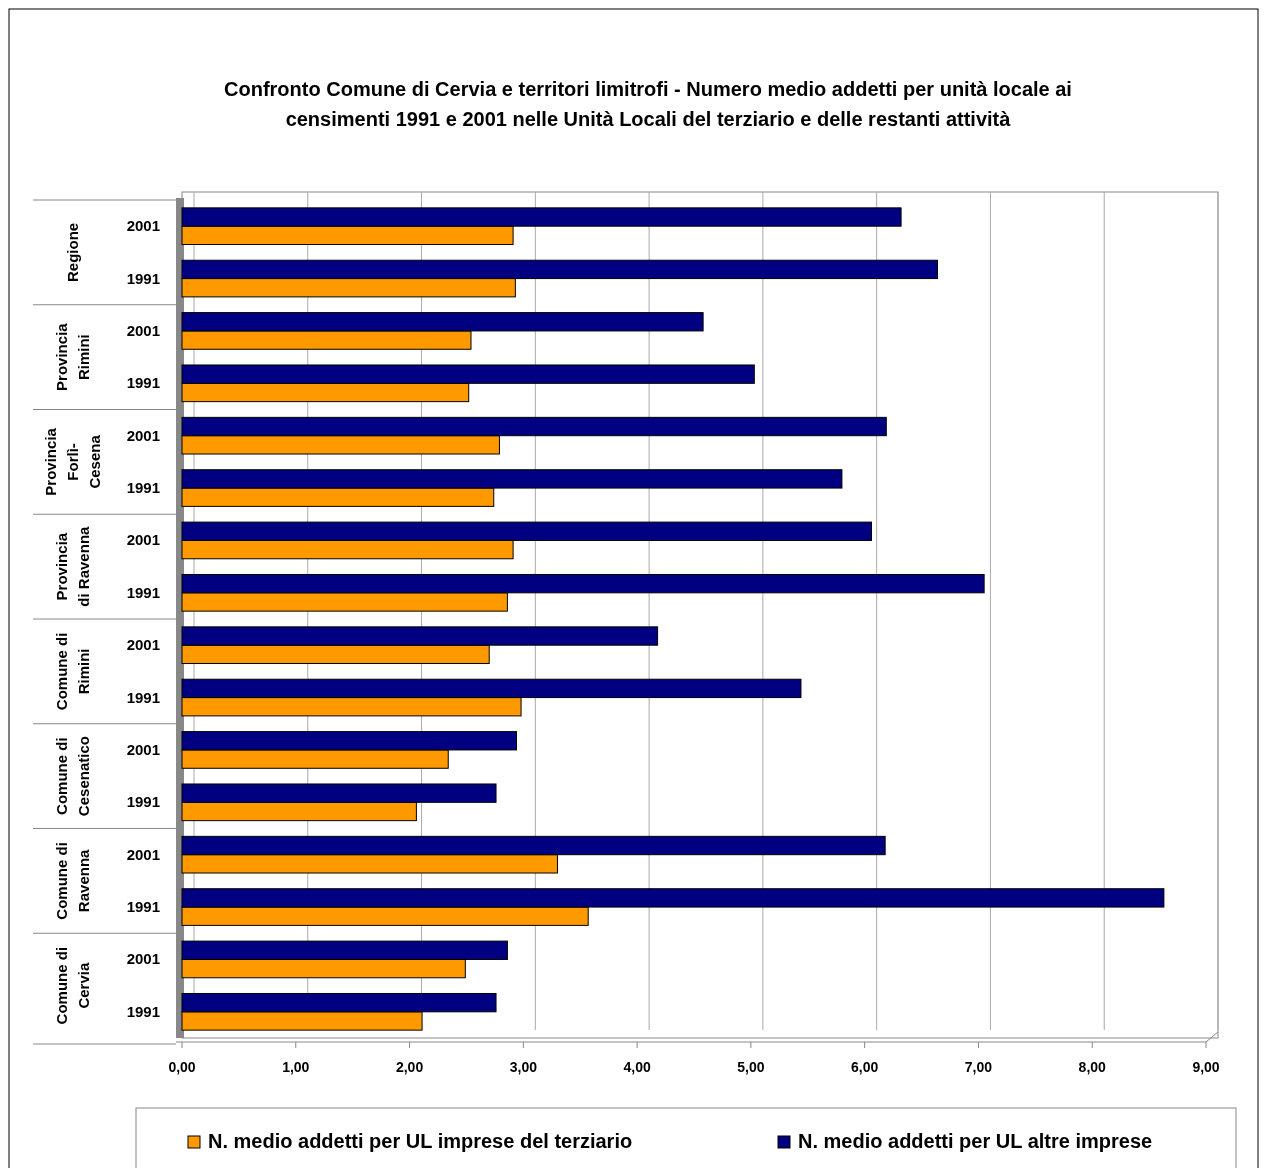  I want to click on x-tick-label: 1,00, so click(296, 1067).